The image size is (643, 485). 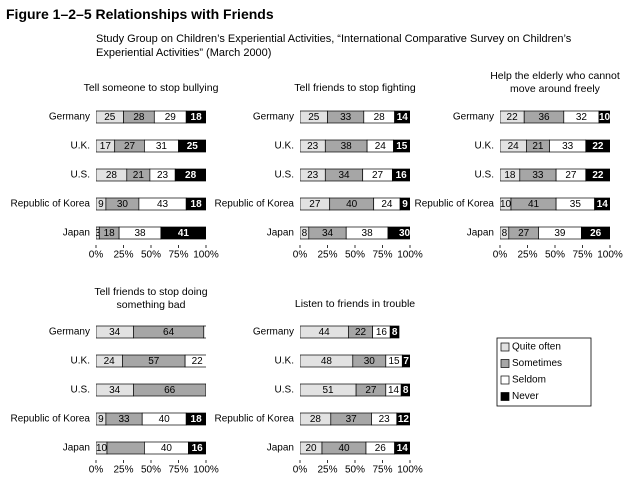 What do you see at coordinates (151, 88) in the screenshot?
I see `chart-title: Tell someone to stop bullying` at bounding box center [151, 88].